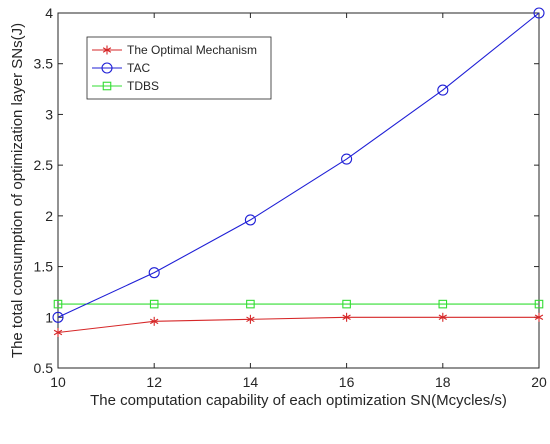 The width and height of the screenshot is (550, 444). Describe the element at coordinates (443, 382) in the screenshot. I see `x-tick-label: 18` at that location.